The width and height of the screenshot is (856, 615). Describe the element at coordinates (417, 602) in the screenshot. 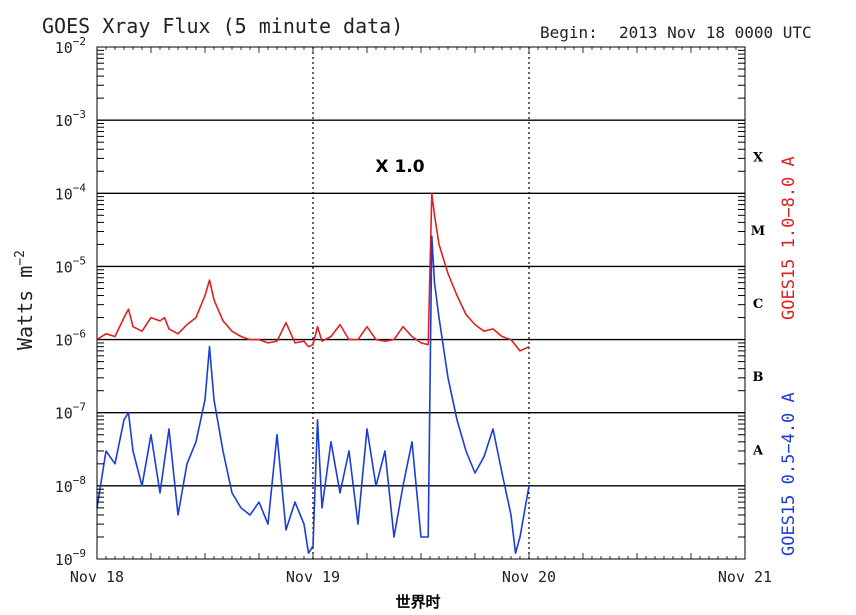

I see `x-axis-label: 世界时` at that location.